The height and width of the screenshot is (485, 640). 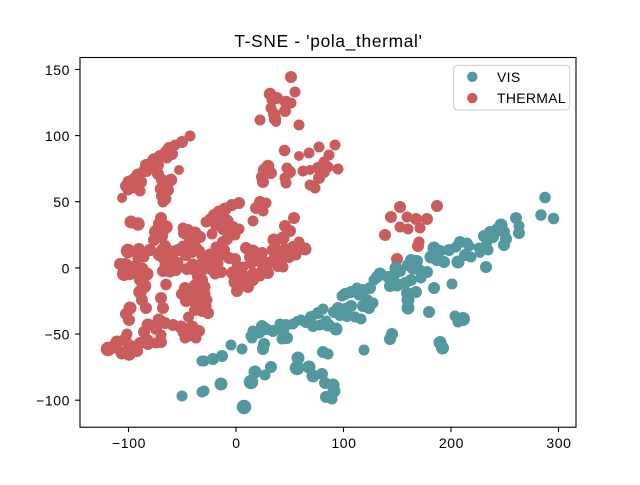 I want to click on svg-text: 50, so click(x=61, y=202).